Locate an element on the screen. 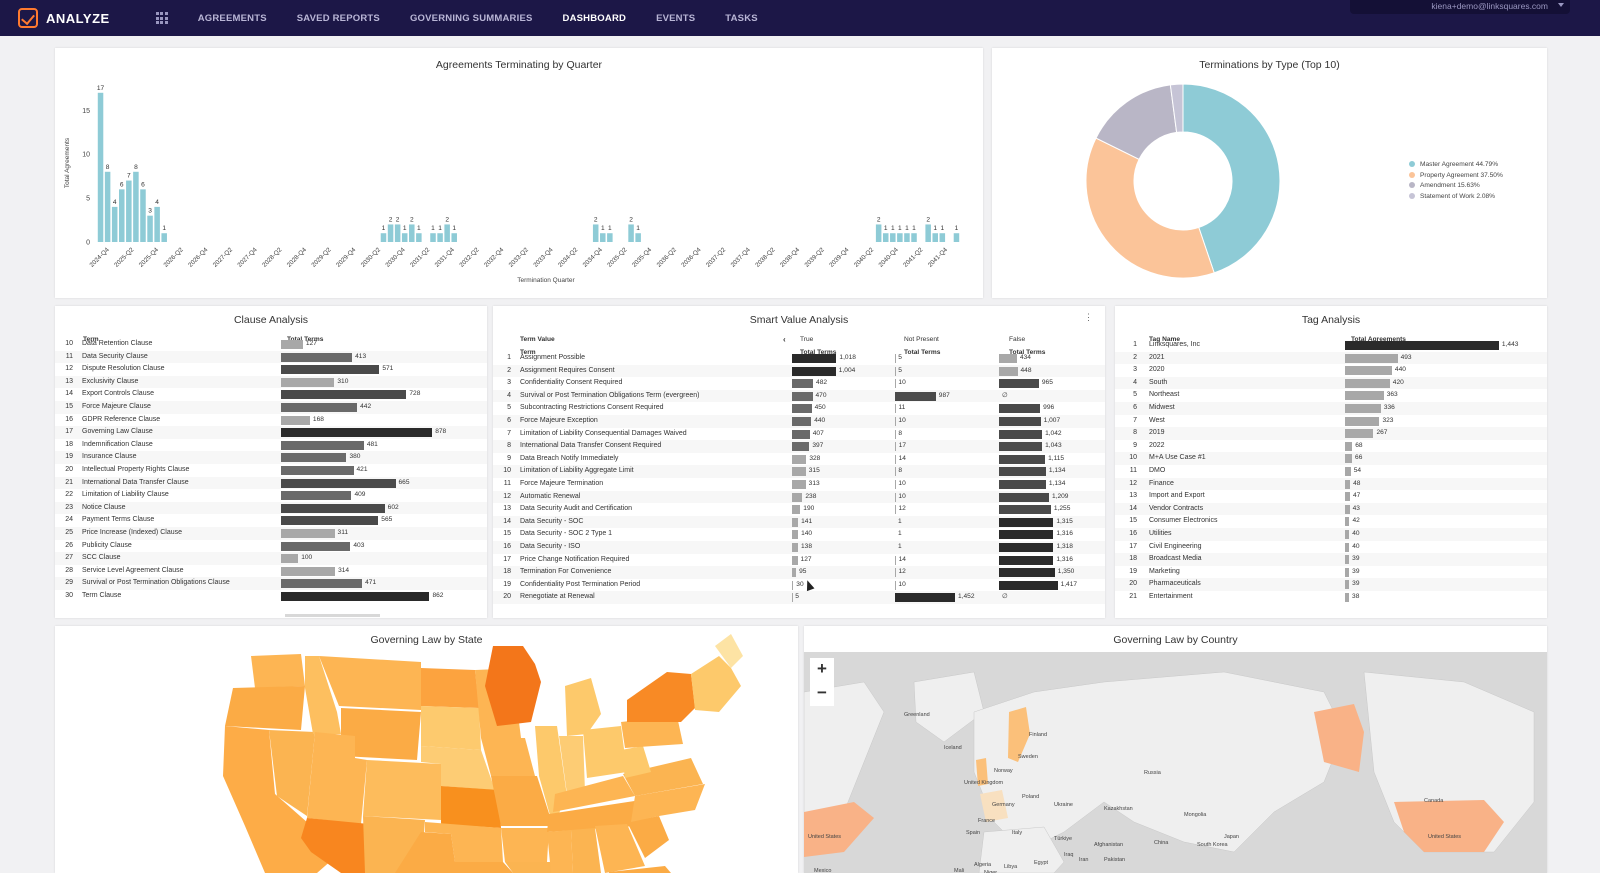 Image resolution: width=1600 pixels, height=873 pixels. user-menu: kiena+demo@linksquares.com is located at coordinates (1460, 7).